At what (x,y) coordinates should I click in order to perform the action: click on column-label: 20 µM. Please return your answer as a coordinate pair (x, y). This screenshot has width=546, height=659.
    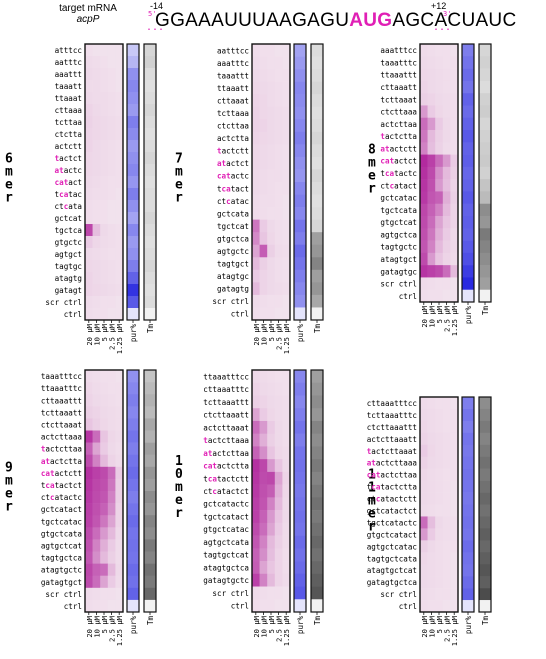
    Looking at the image, I should click on (424, 316).